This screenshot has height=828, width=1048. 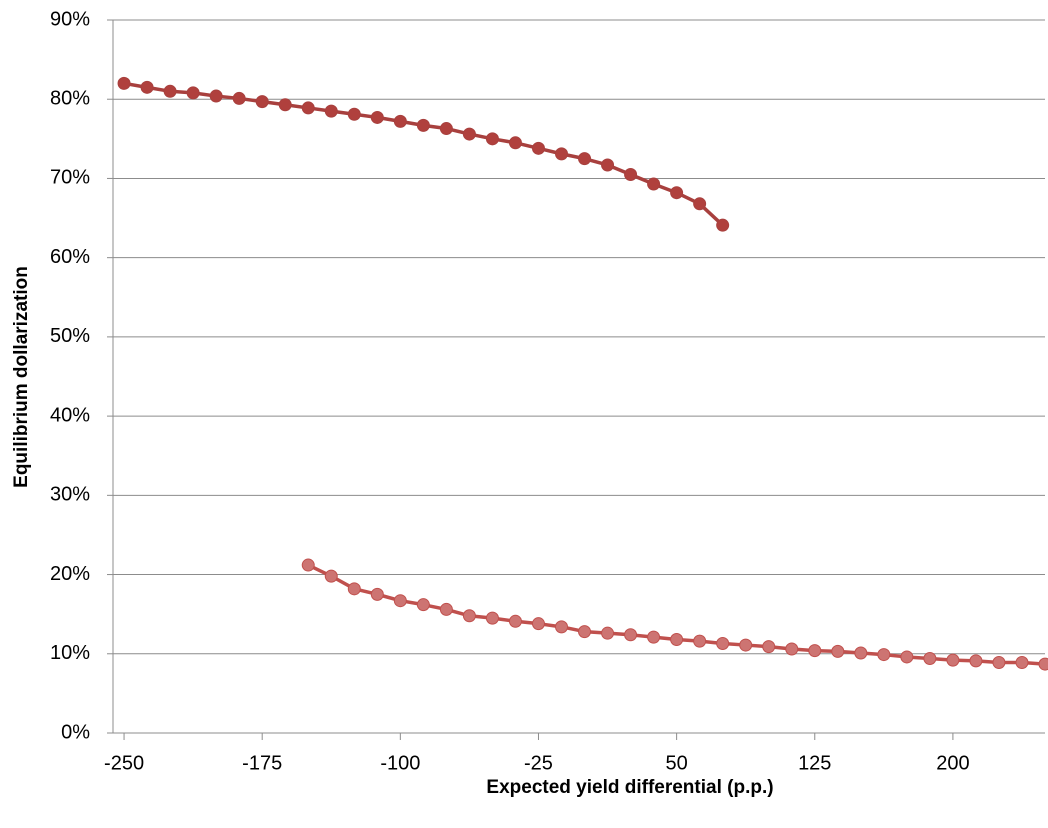 What do you see at coordinates (952, 763) in the screenshot?
I see `x-tick-label: 200` at bounding box center [952, 763].